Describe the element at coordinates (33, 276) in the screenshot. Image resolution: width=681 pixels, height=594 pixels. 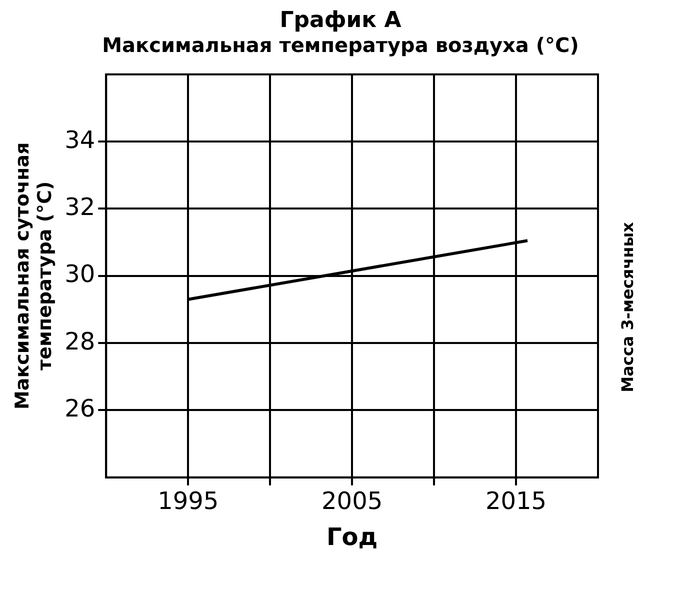
I see `y-axis-title: Максимальная суточная температура (°C)` at that location.